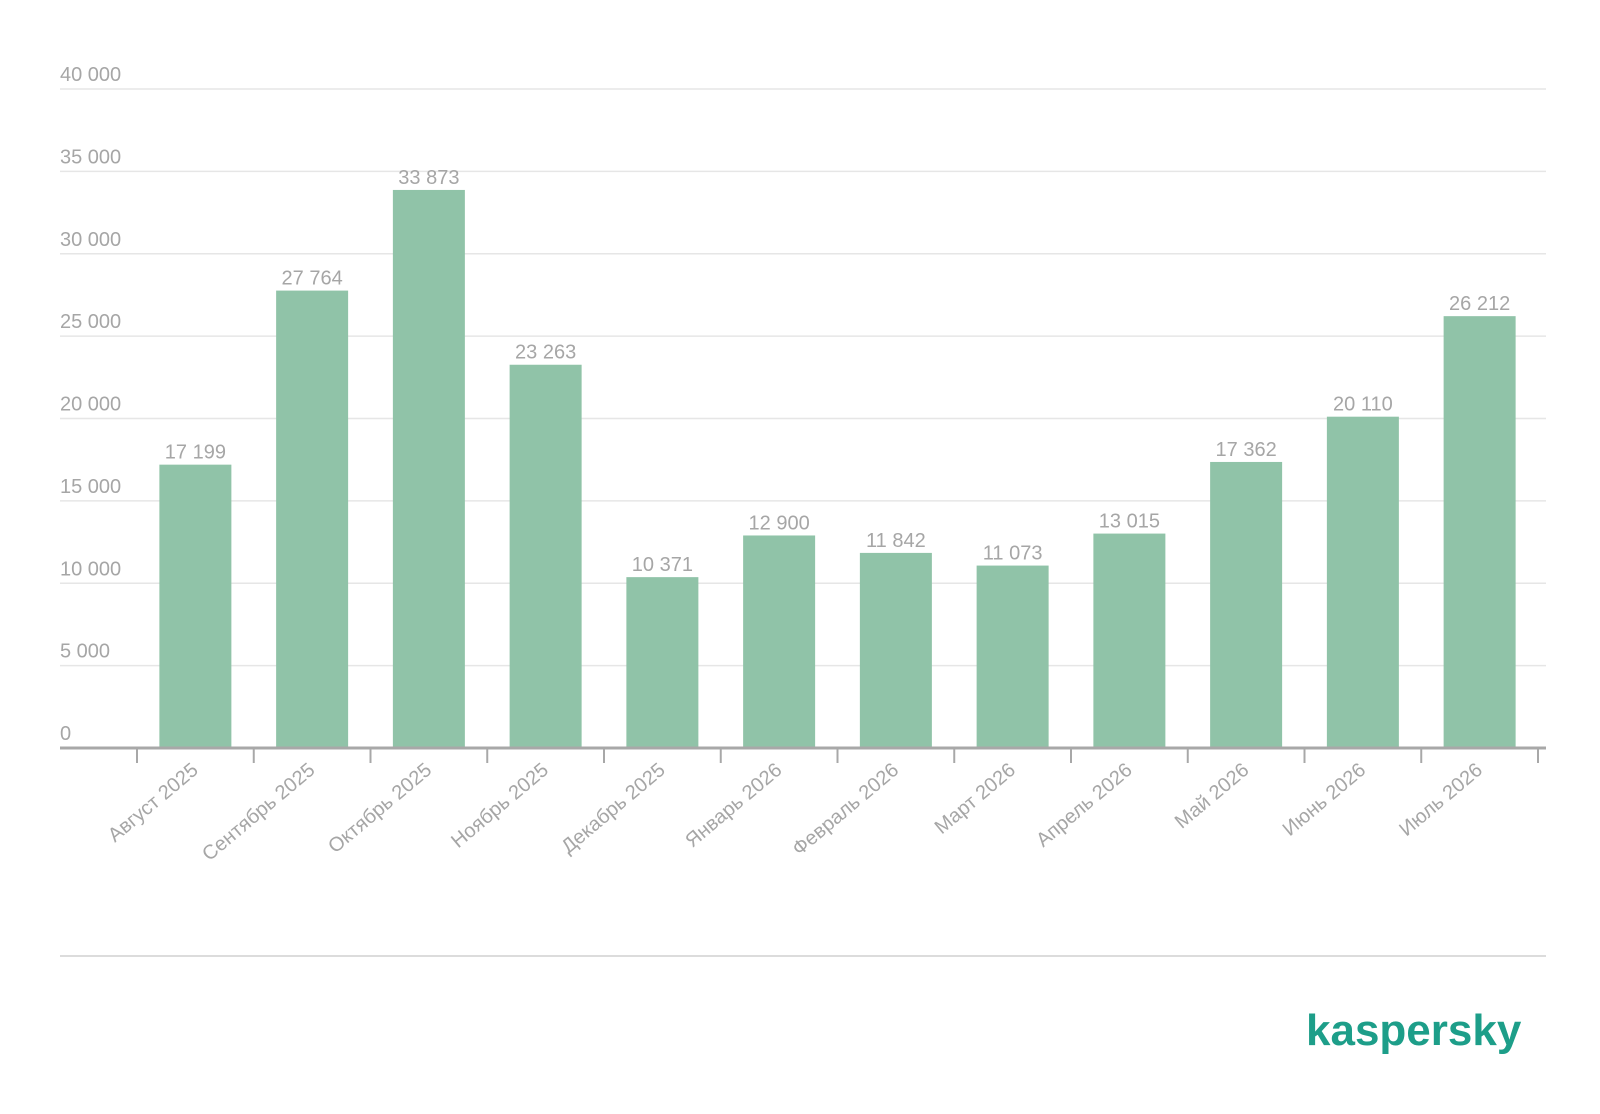  What do you see at coordinates (90, 322) in the screenshot?
I see `y-tick-label: 25 000` at bounding box center [90, 322].